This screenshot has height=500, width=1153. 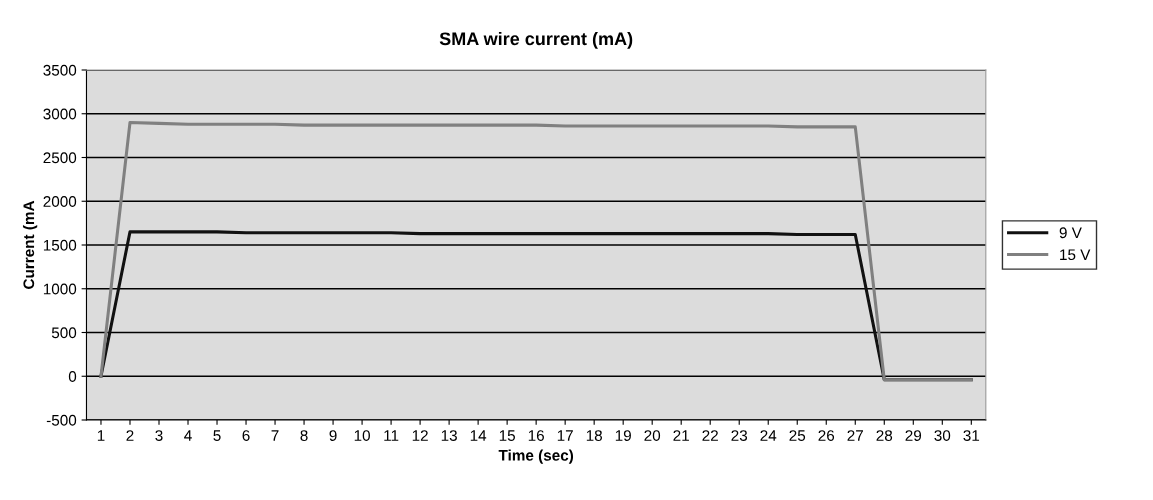 I want to click on y-tick-label: 3000, so click(x=60, y=114).